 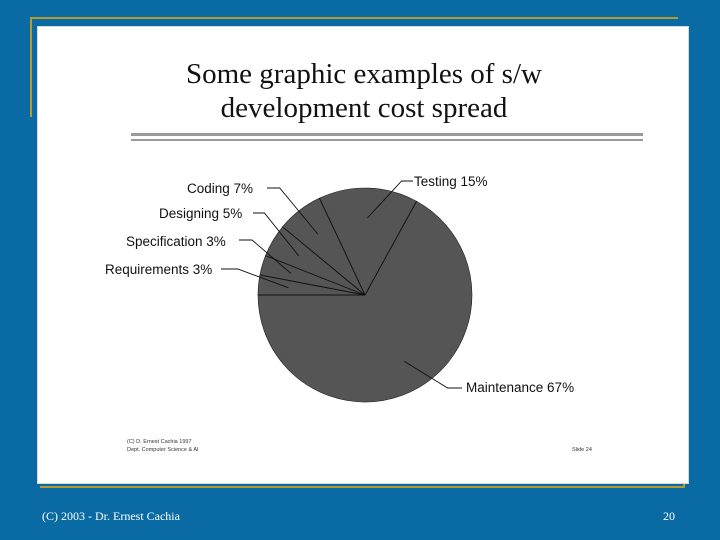 What do you see at coordinates (200, 213) in the screenshot?
I see `slice-label-designing: Designing 5%` at bounding box center [200, 213].